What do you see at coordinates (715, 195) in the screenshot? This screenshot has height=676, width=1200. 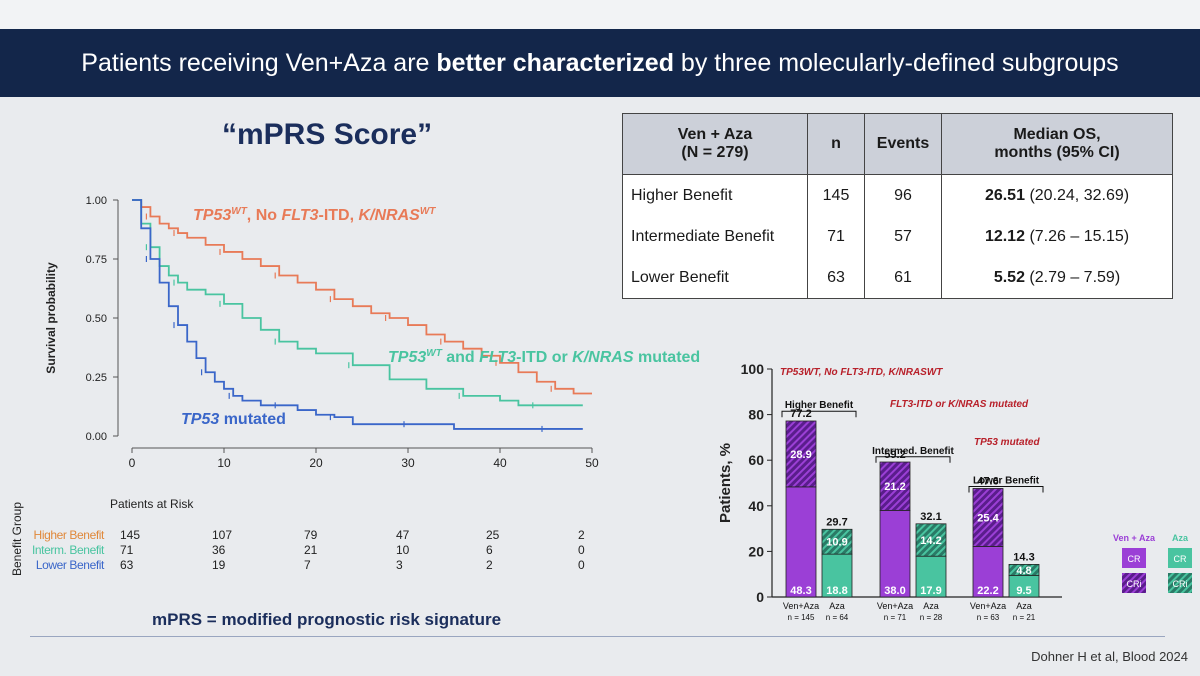 I see `row-group: Higher Benefit` at bounding box center [715, 195].